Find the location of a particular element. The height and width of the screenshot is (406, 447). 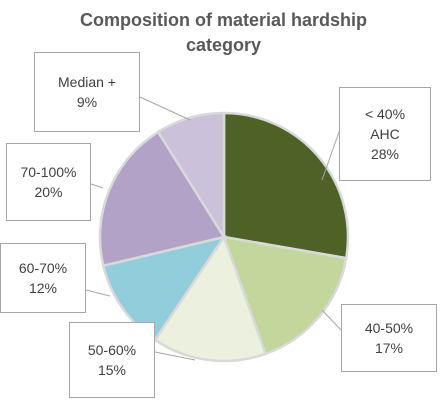

callout-60-70: 60-70% 12% is located at coordinates (43, 278).